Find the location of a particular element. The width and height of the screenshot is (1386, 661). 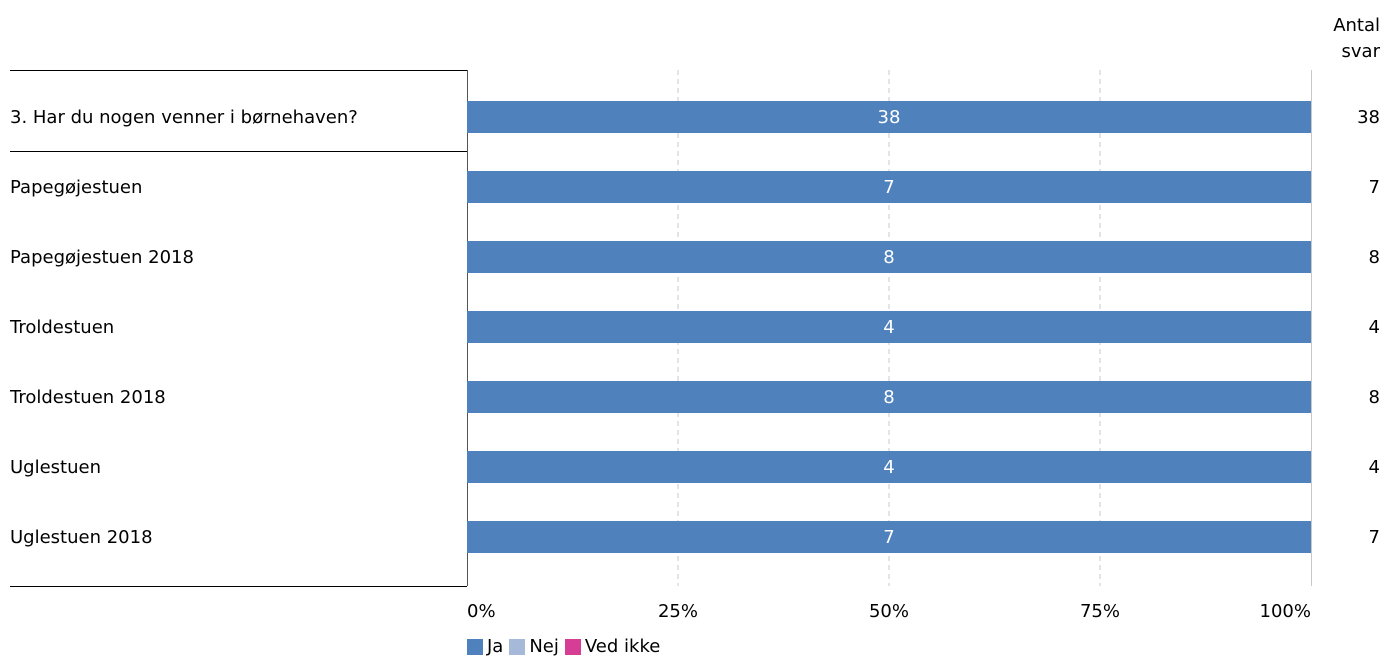

legend-item: Ja is located at coordinates (485, 646).